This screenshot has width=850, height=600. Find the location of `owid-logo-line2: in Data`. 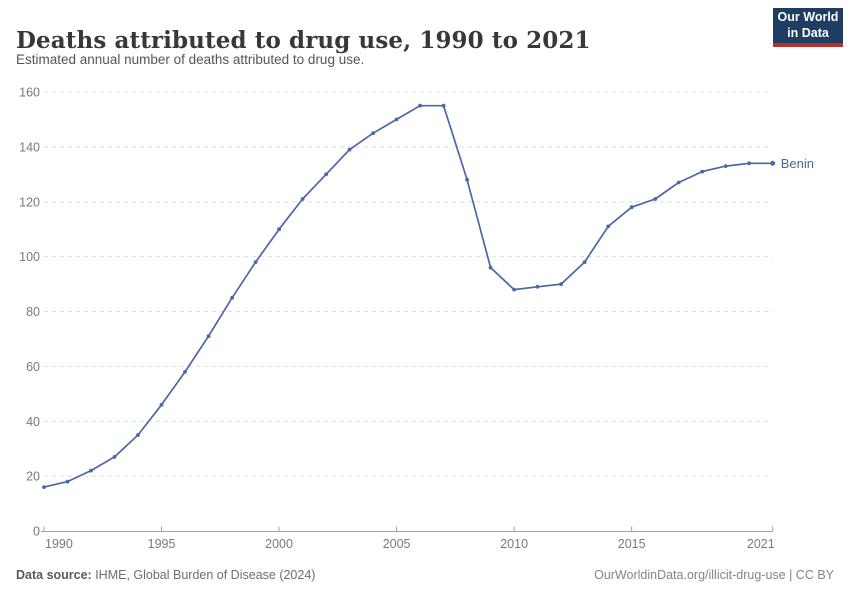

owid-logo-line2: in Data is located at coordinates (808, 32).